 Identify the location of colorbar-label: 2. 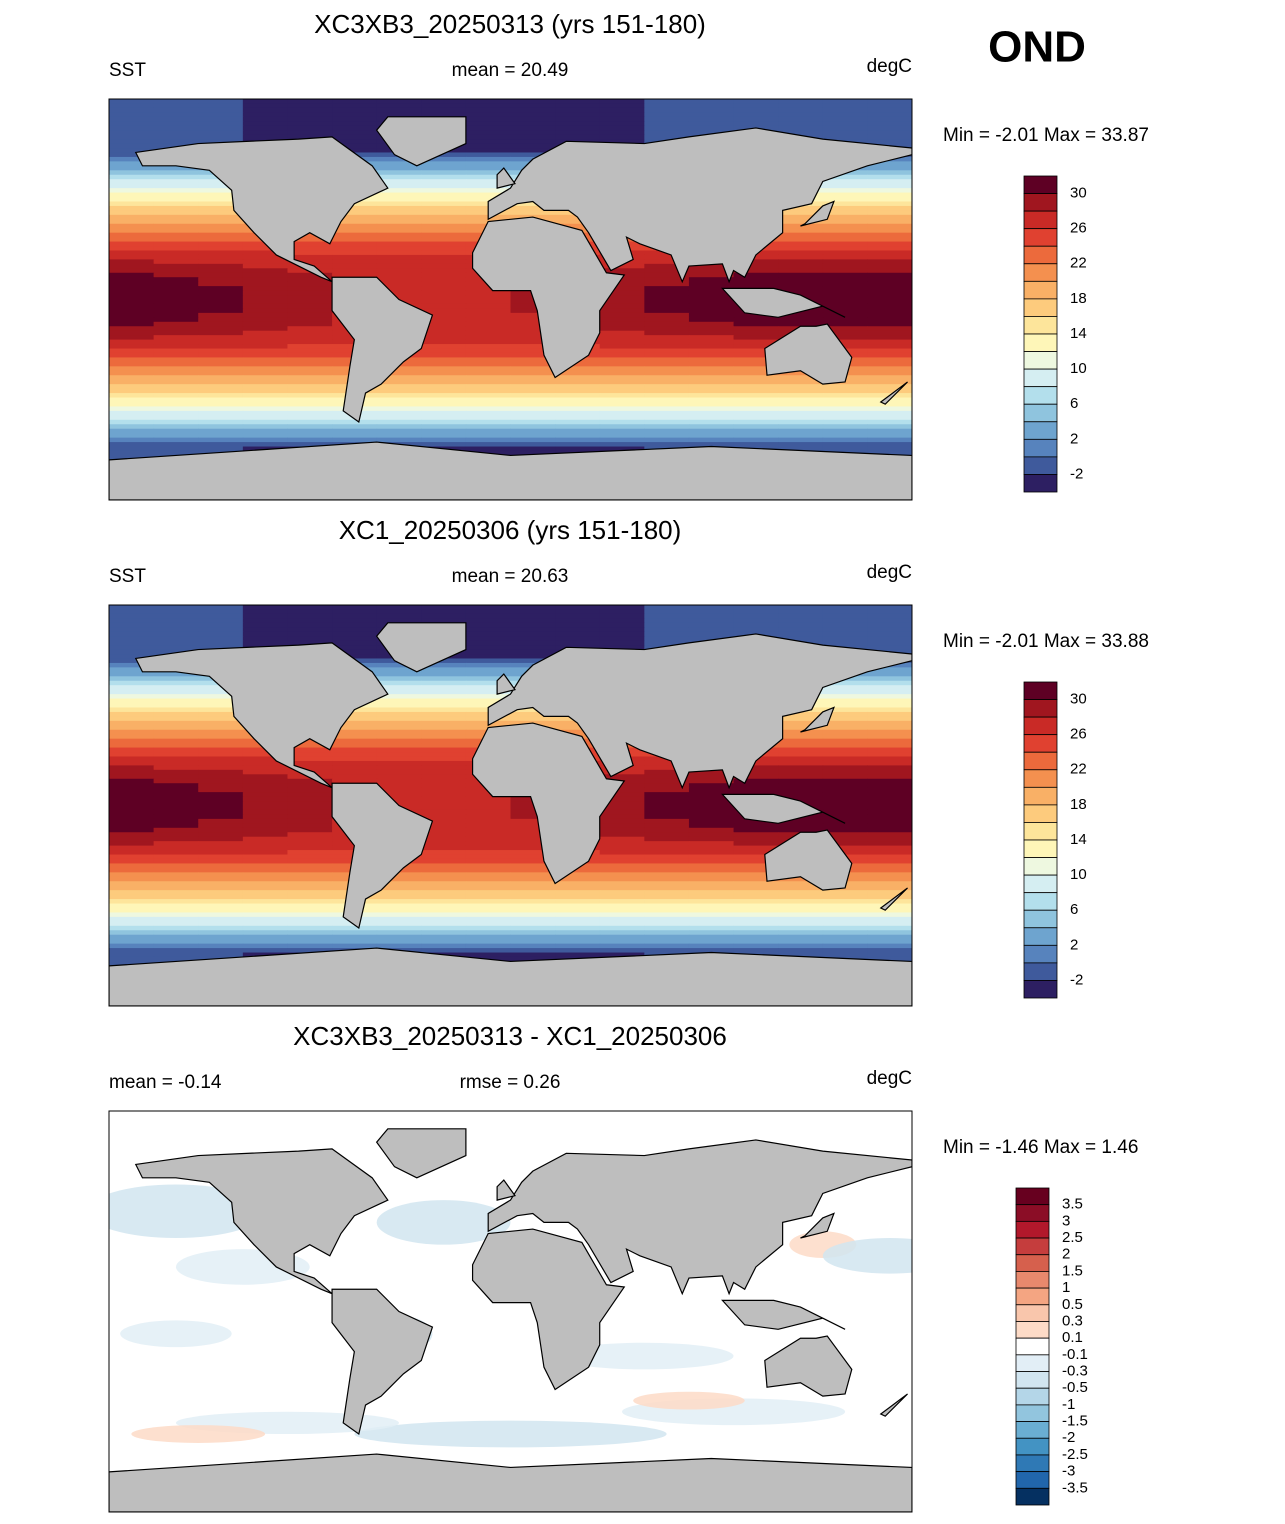
(1066, 1254).